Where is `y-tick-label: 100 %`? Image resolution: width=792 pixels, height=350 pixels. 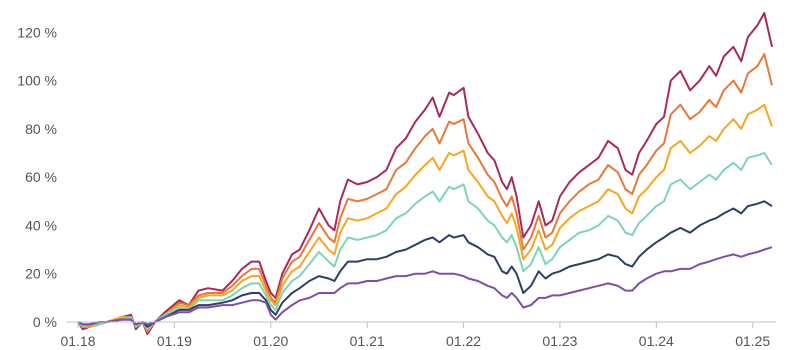 y-tick-label: 100 % is located at coordinates (37, 81).